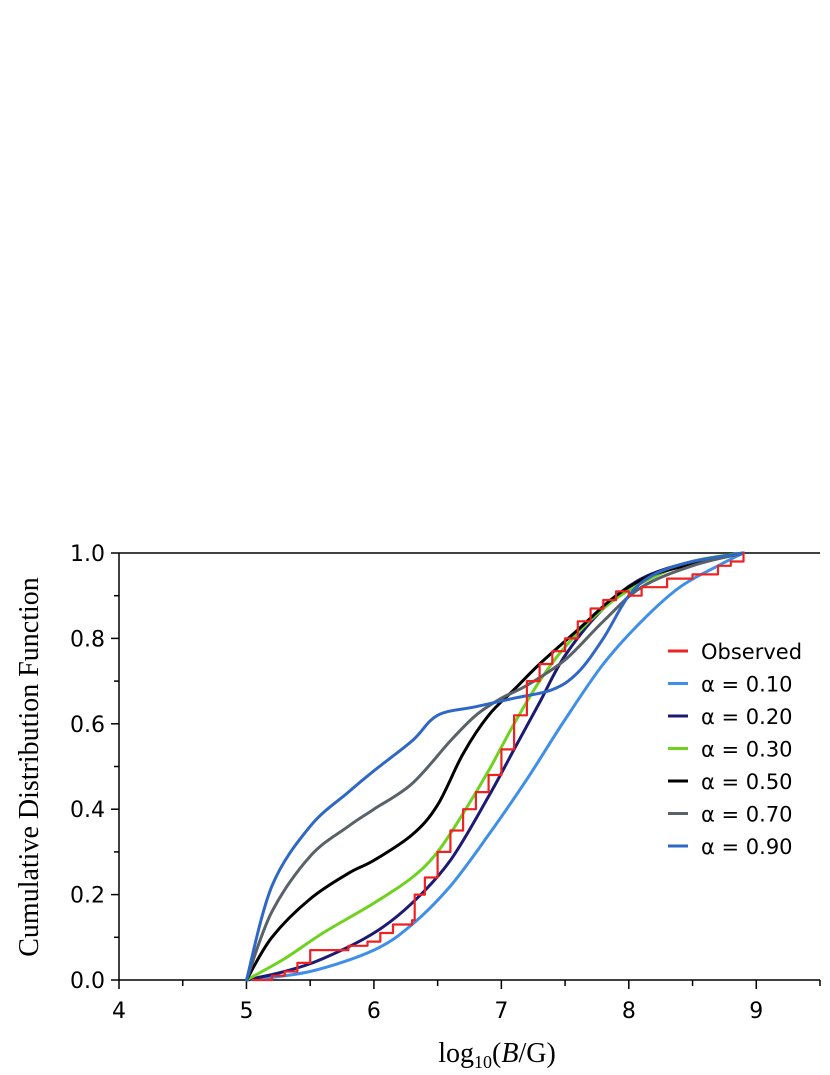  Describe the element at coordinates (509, 1053) in the screenshot. I see `x-axis-title-b: B` at that location.